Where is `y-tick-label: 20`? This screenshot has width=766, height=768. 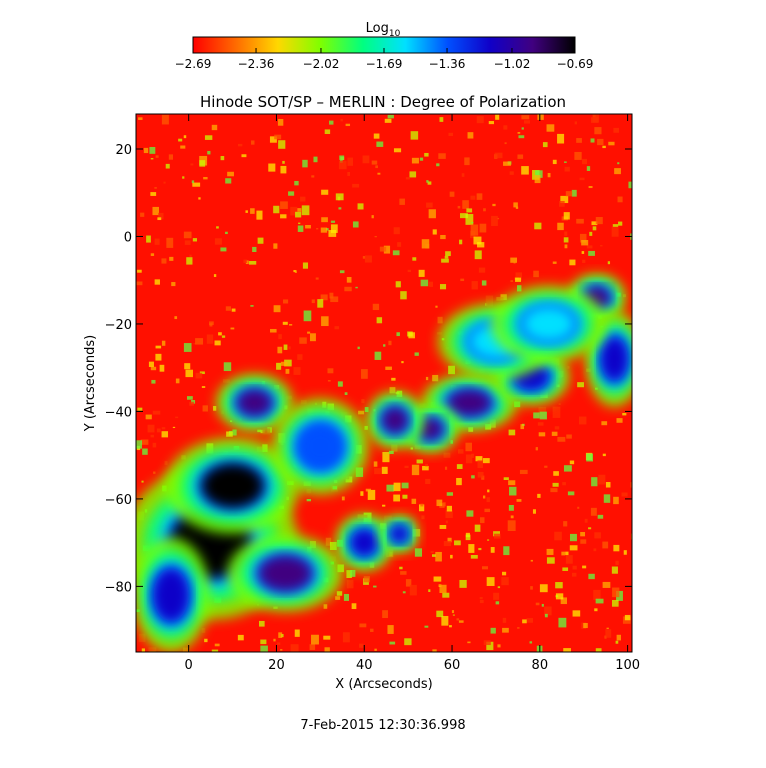 y-tick-label: 20 is located at coordinates (123, 150).